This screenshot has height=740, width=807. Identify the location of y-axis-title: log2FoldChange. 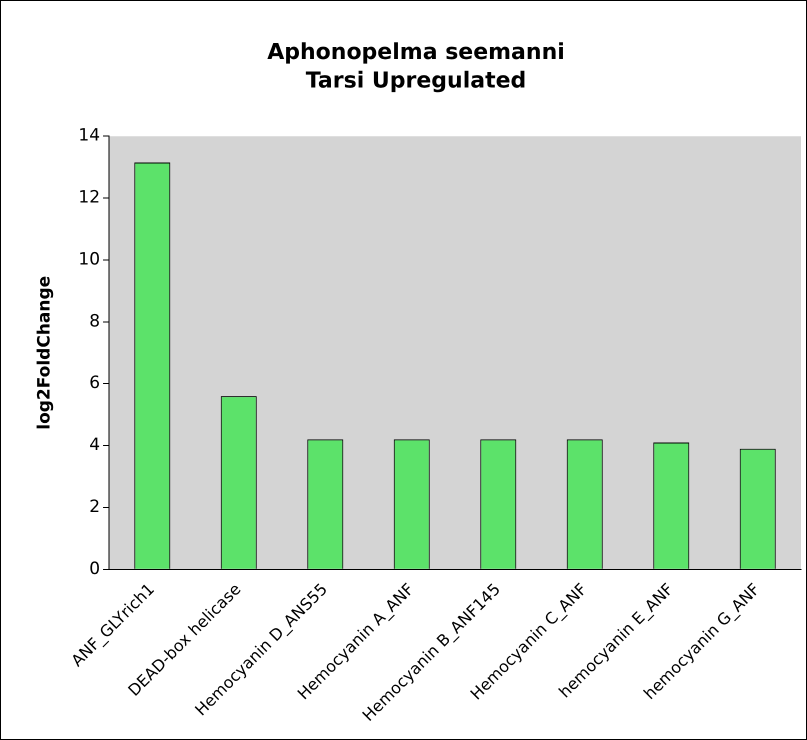
(44, 353).